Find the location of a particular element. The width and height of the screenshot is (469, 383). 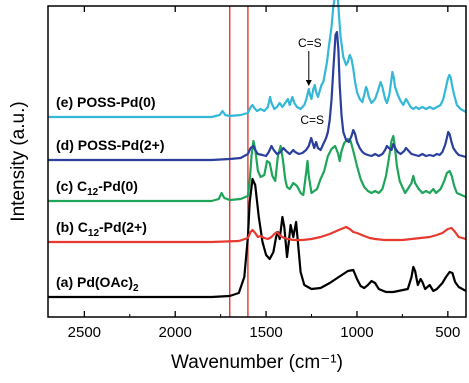

x-tick-label: 1000 is located at coordinates (356, 332).